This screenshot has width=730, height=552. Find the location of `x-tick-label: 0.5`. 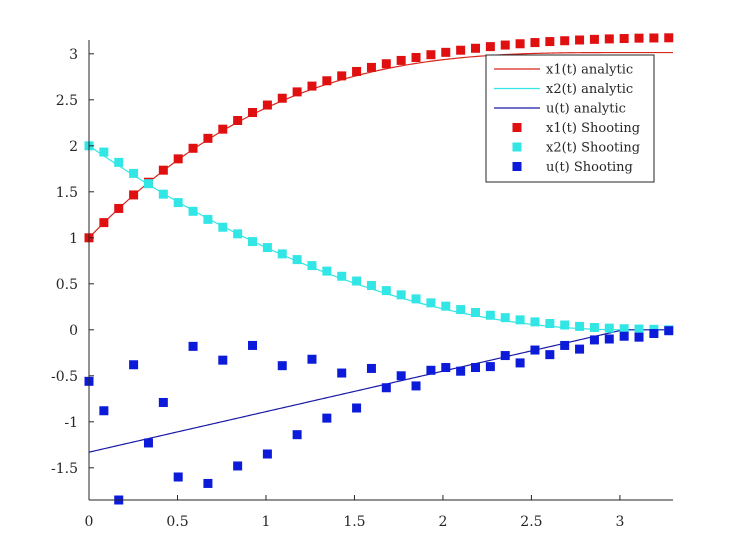

x-tick-label: 0.5 is located at coordinates (177, 522).